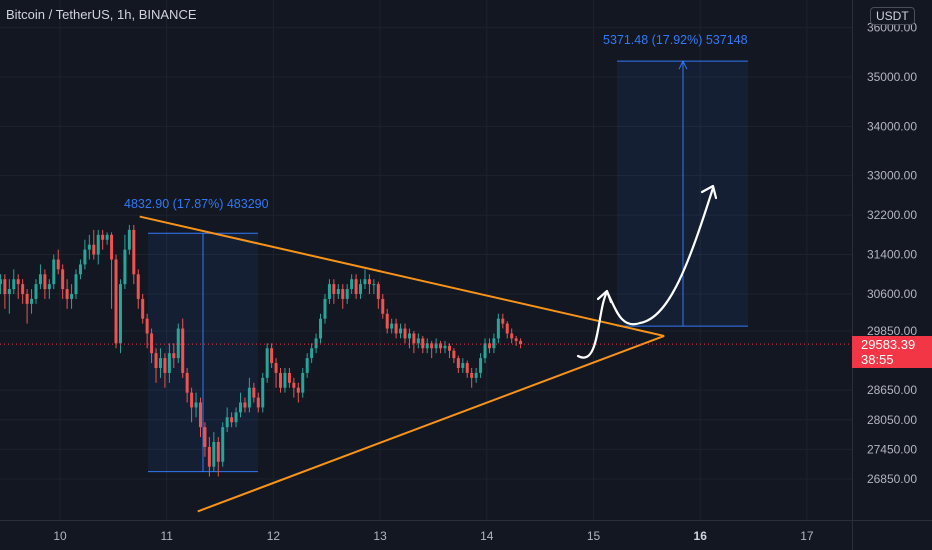 This screenshot has height=550, width=932. Describe the element at coordinates (892, 126) in the screenshot. I see `price-axis-label: 34000.00` at that location.